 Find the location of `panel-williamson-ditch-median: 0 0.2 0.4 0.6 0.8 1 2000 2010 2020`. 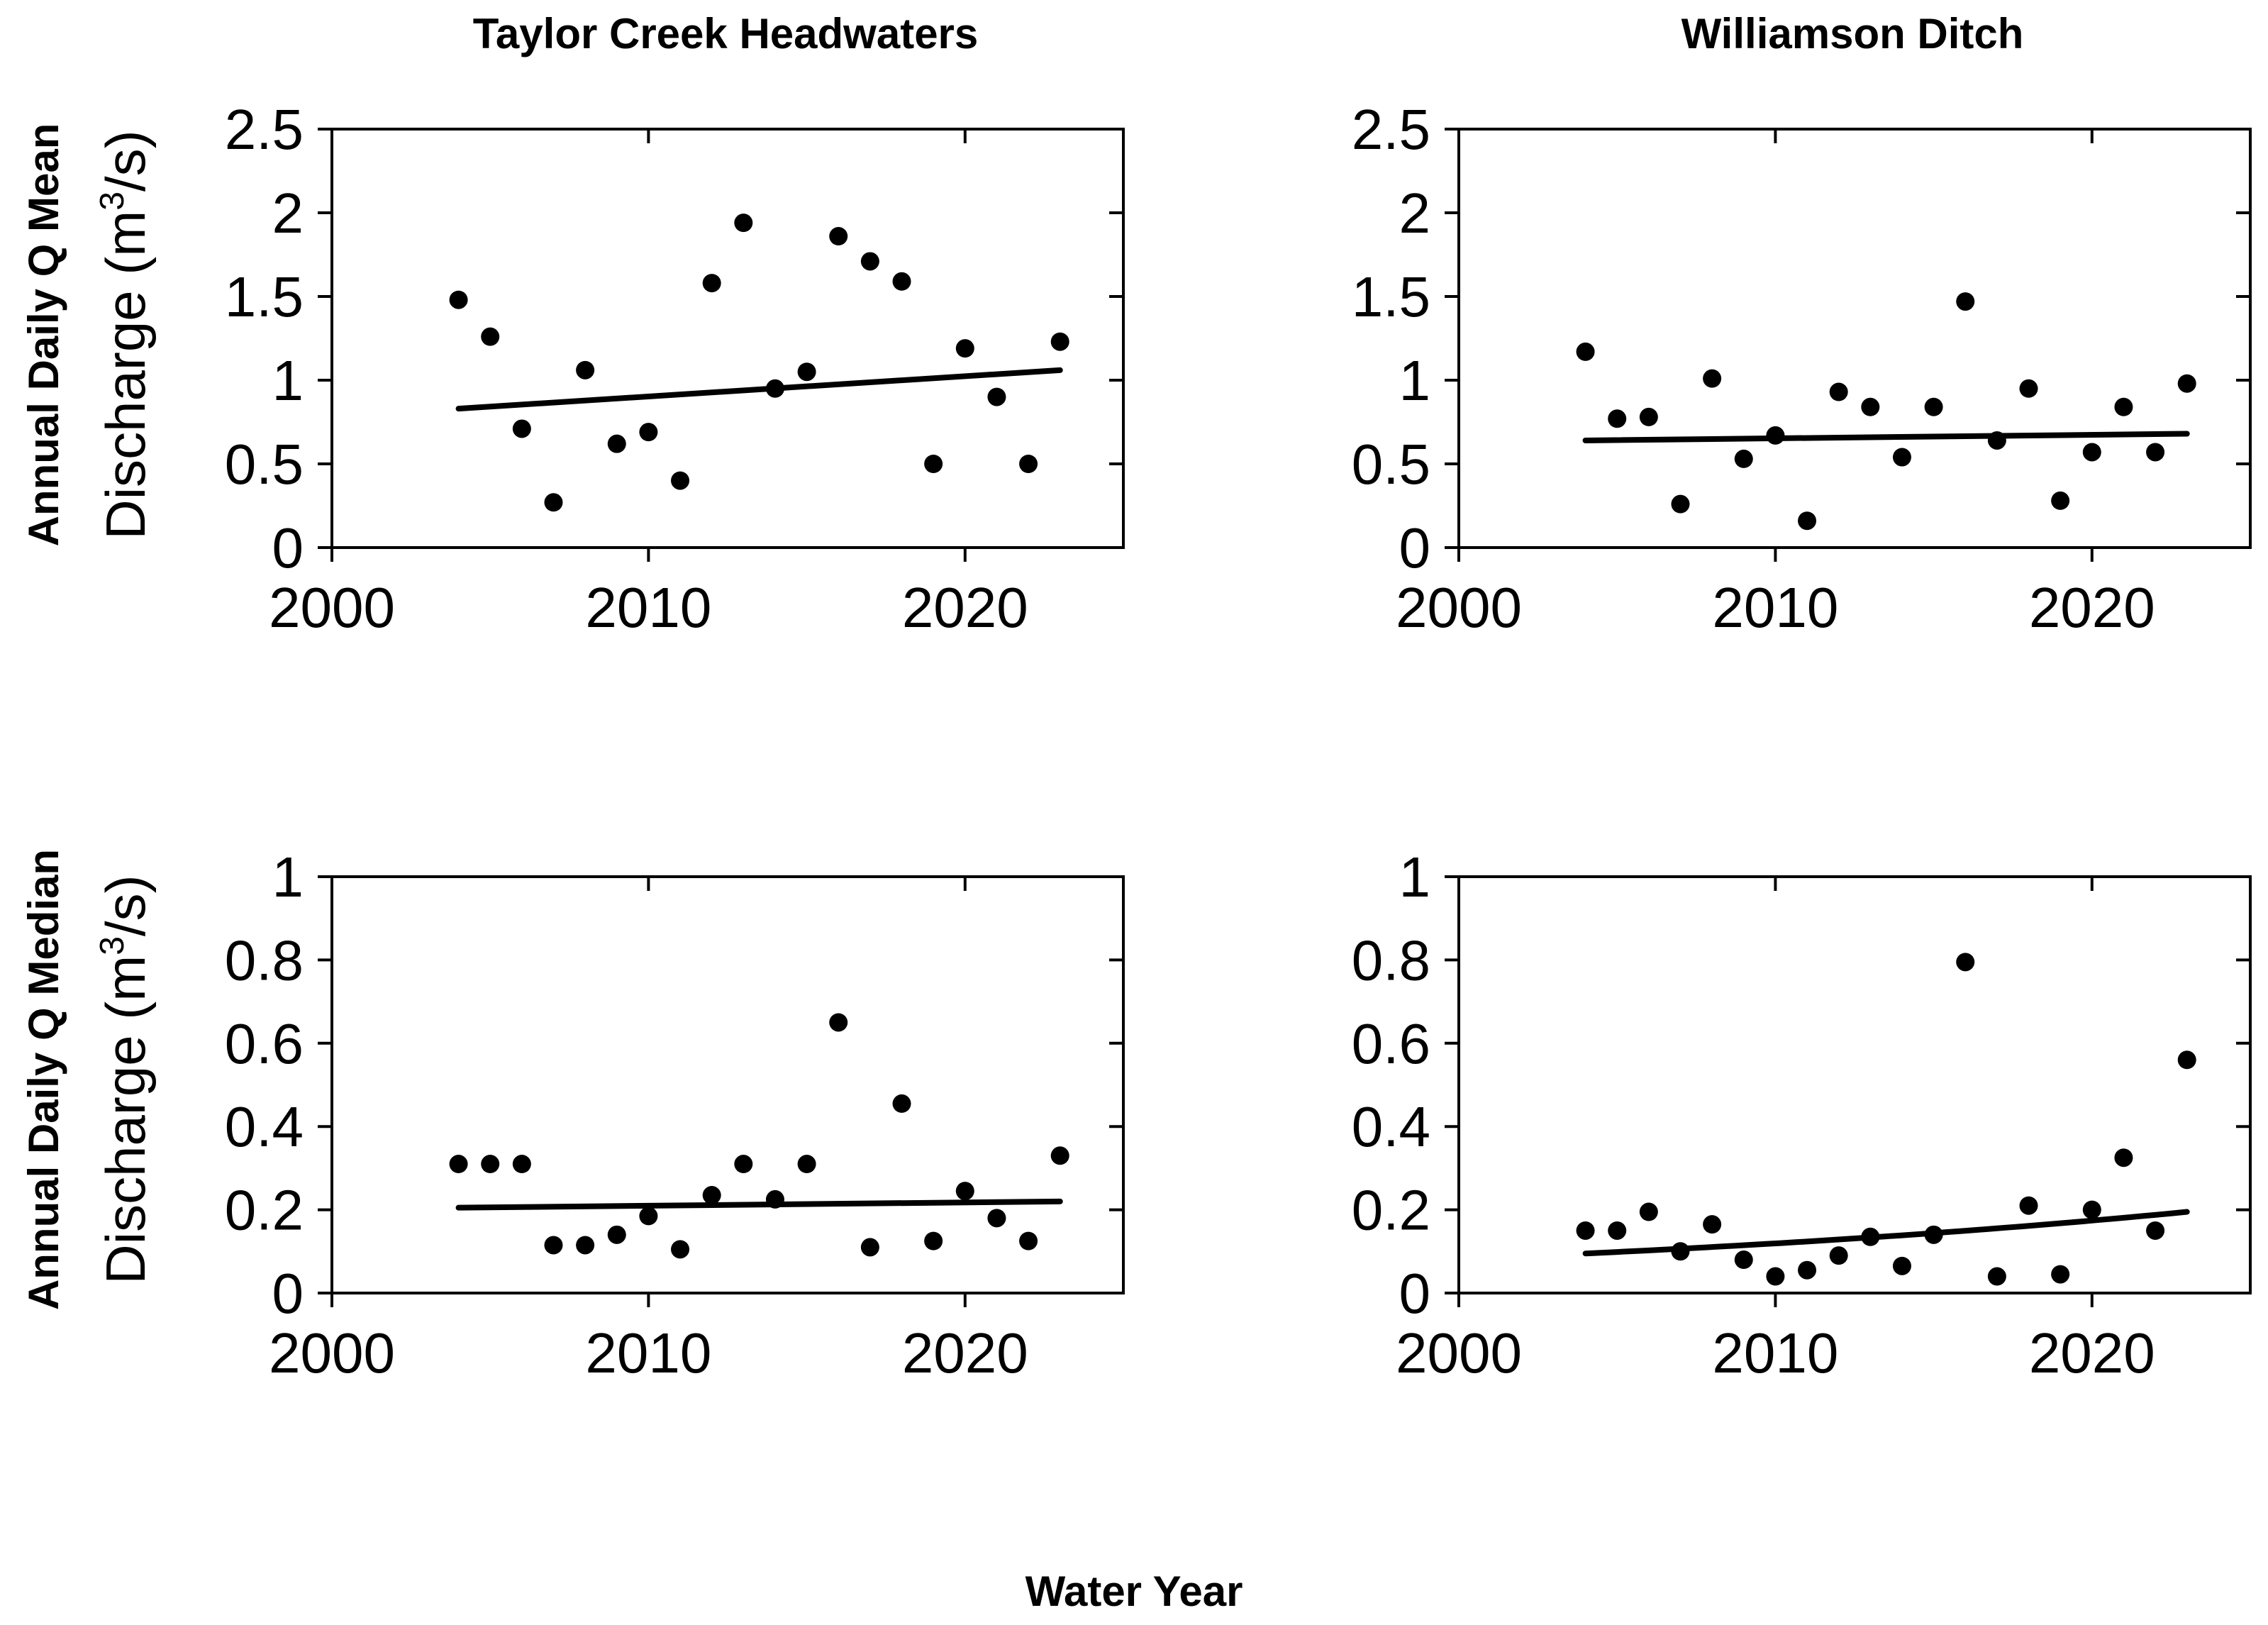

panel-williamson-ditch-median: 0 0.2 0.4 0.6 0.8 1 2000 2010 2020 is located at coordinates (1802, 1115).